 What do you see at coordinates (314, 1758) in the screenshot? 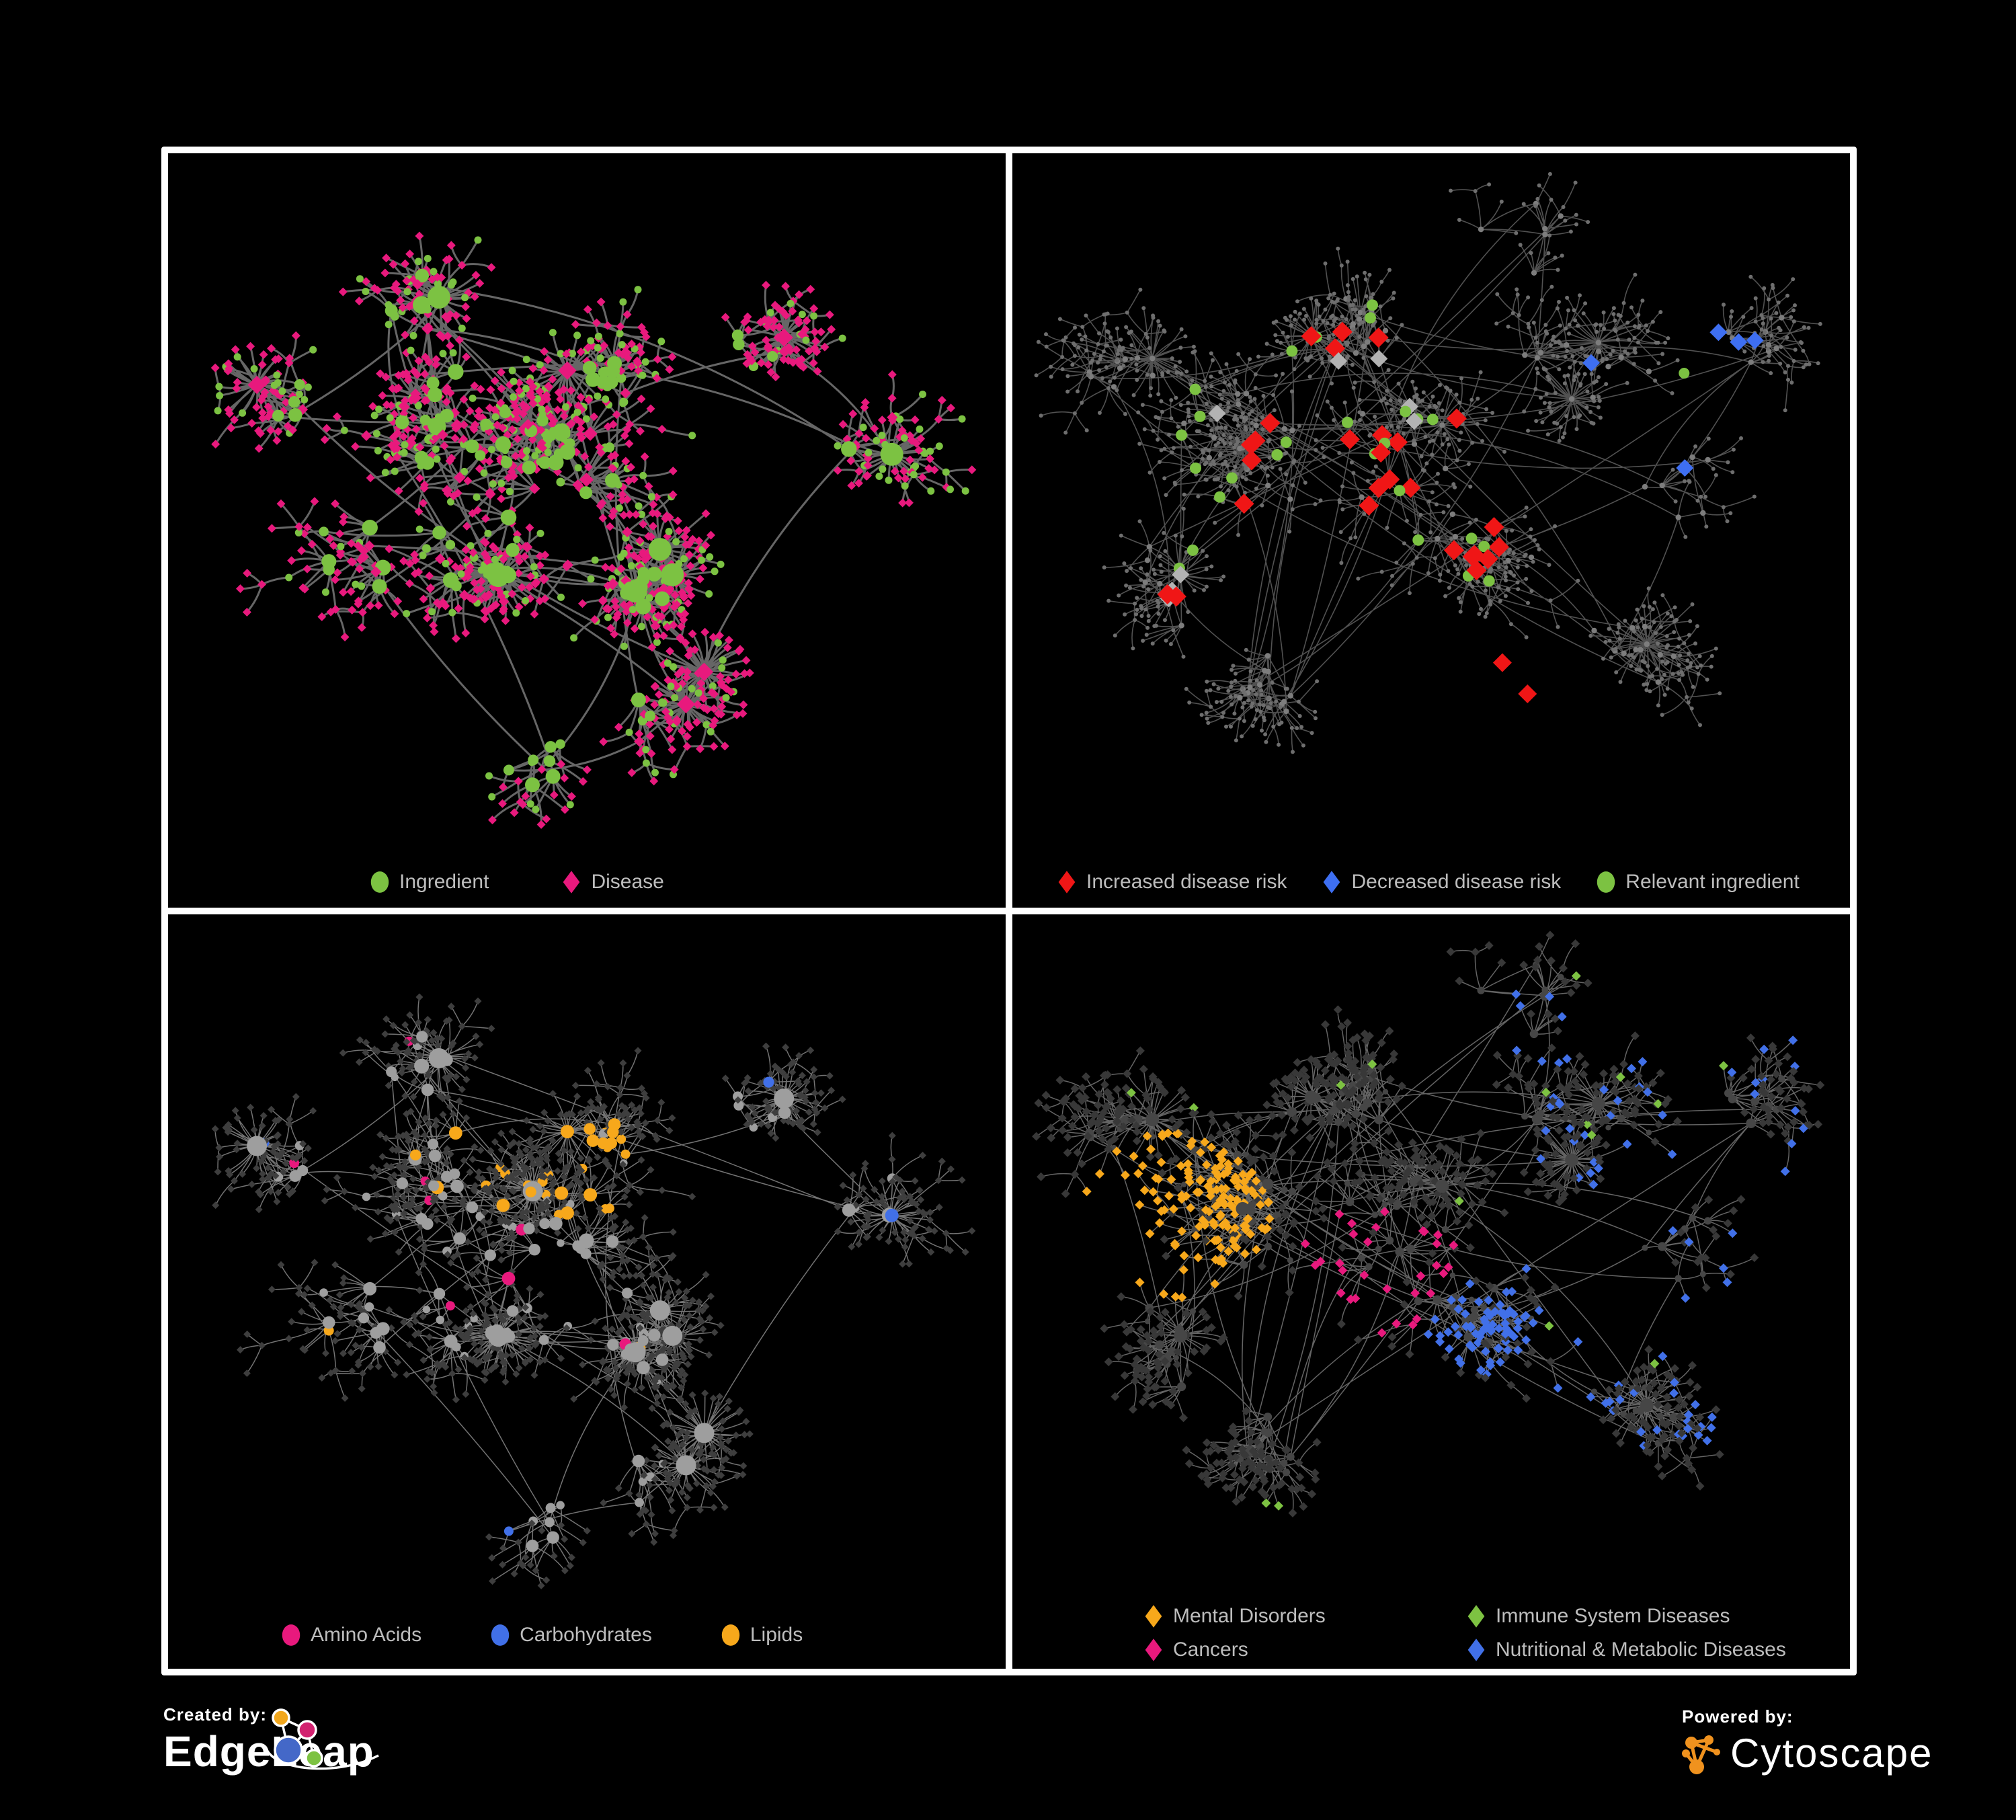
I see `edgeleap-green-node` at bounding box center [314, 1758].